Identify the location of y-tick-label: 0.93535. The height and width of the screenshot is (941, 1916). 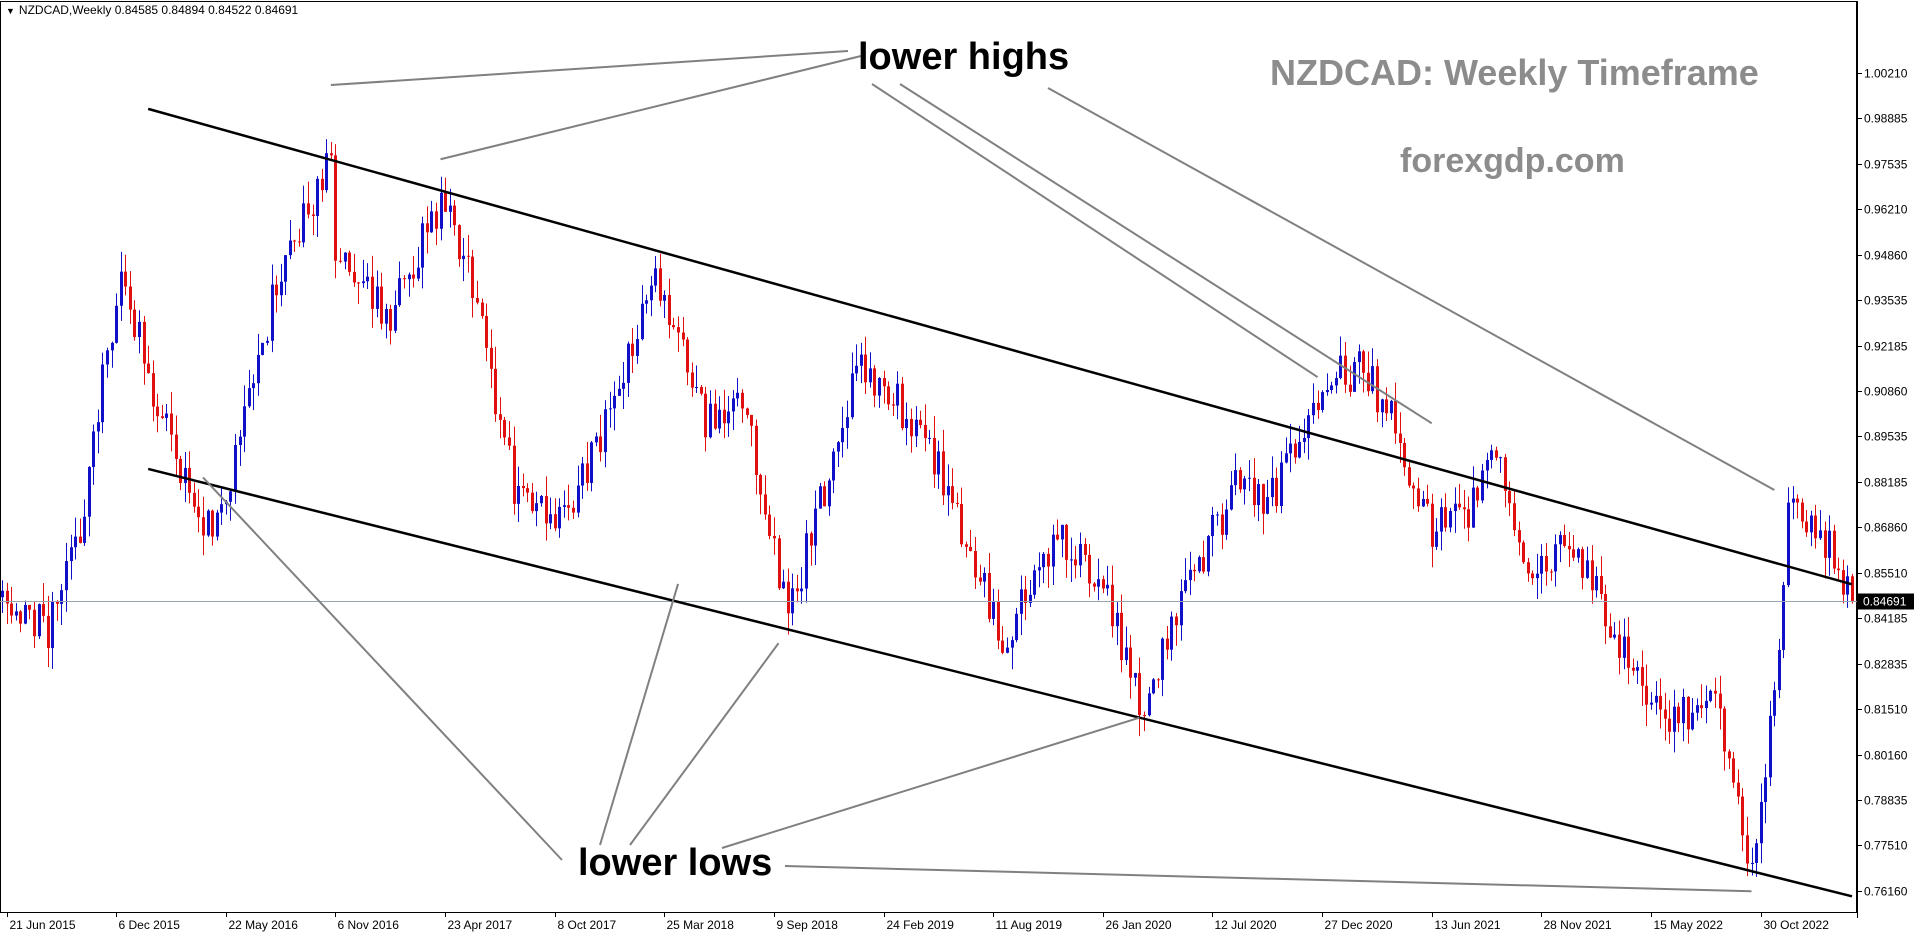
(1886, 301).